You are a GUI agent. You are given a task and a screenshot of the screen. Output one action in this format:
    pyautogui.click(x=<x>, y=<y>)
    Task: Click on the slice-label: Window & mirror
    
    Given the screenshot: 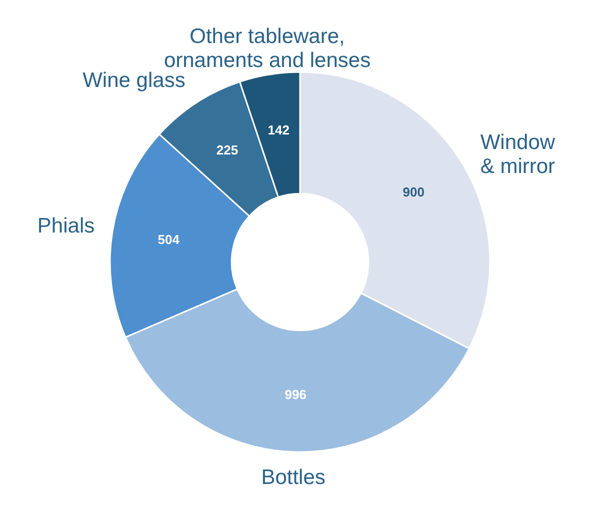 What is the action you would take?
    pyautogui.click(x=518, y=154)
    